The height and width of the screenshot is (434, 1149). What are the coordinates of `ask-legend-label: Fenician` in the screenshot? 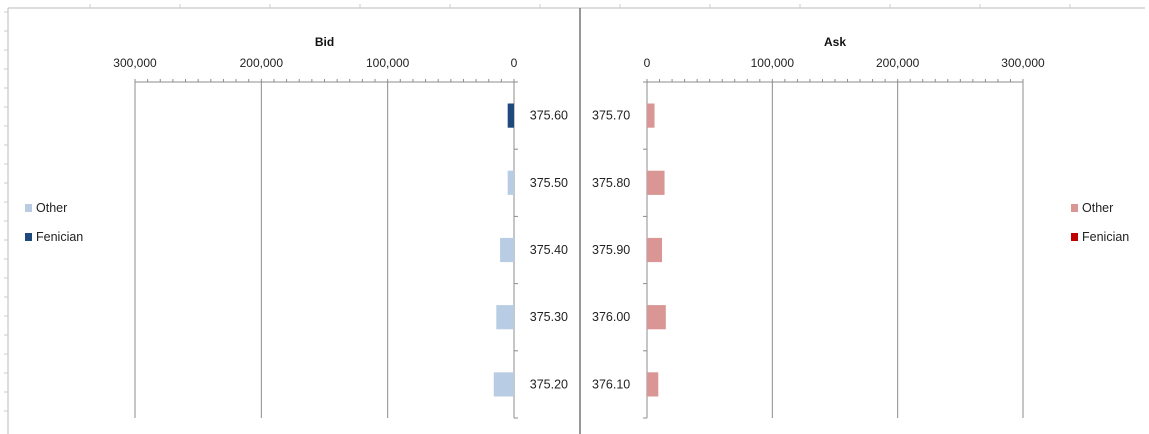 It's located at (1105, 237).